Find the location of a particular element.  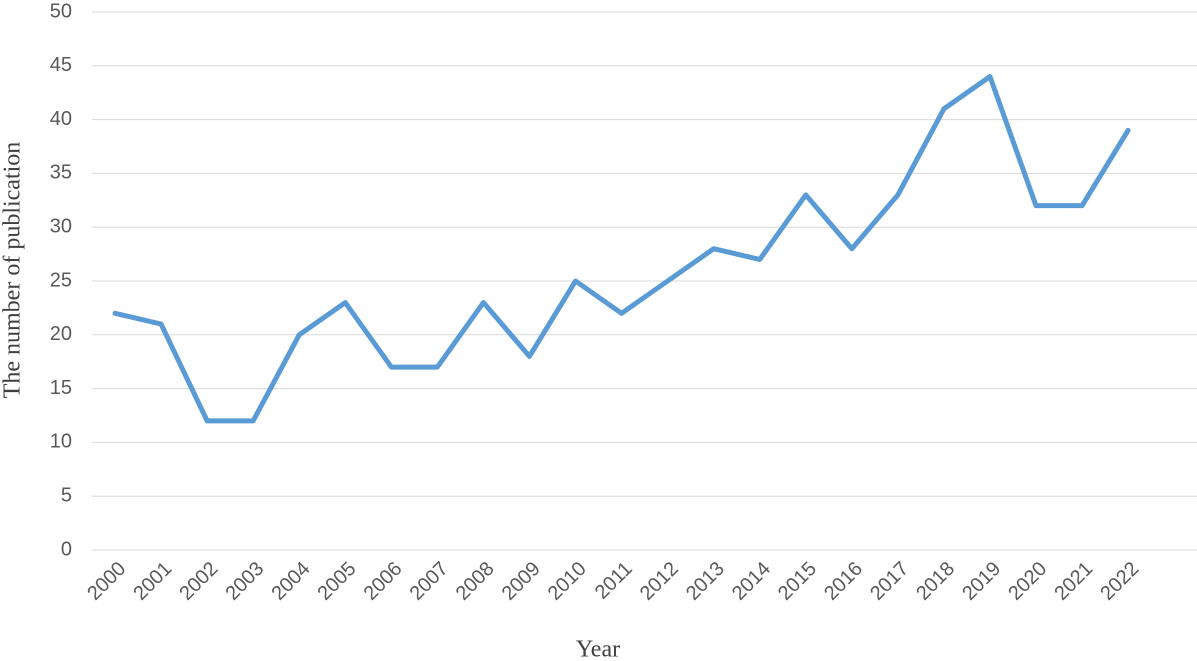

x-tick-label: 2006 is located at coordinates (383, 581).